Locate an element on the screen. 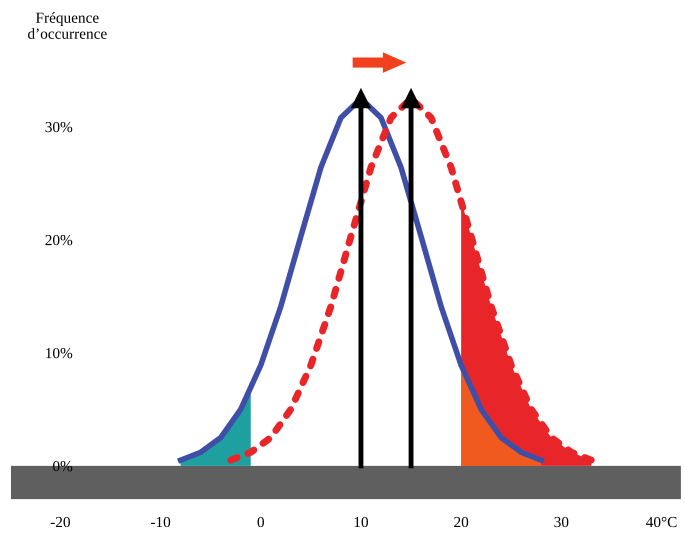 Image resolution: width=685 pixels, height=545 pixels. x-tick-label: 10 is located at coordinates (361, 522).